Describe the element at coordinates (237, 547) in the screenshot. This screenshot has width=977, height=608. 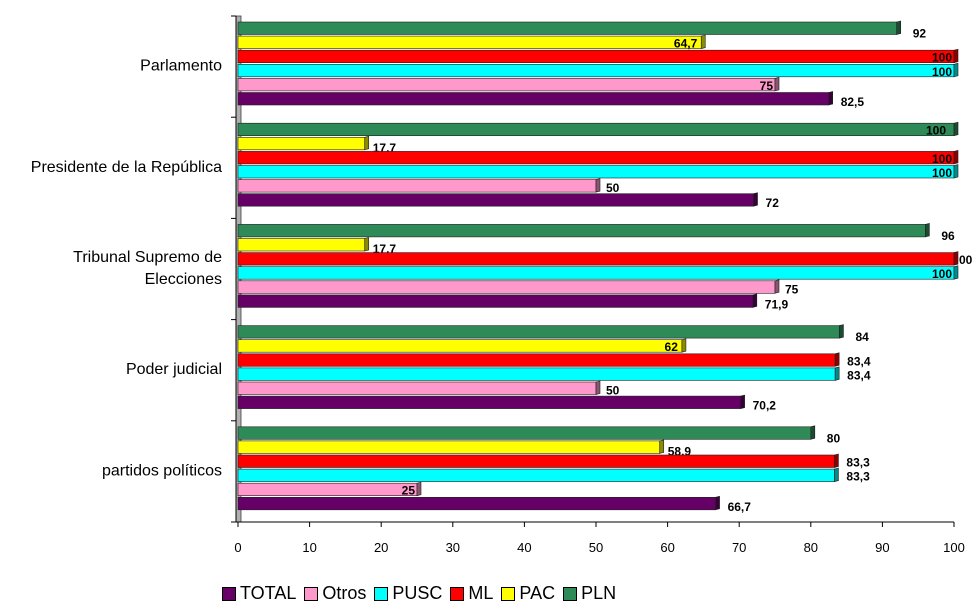
I see `x-tick-label: 0` at that location.